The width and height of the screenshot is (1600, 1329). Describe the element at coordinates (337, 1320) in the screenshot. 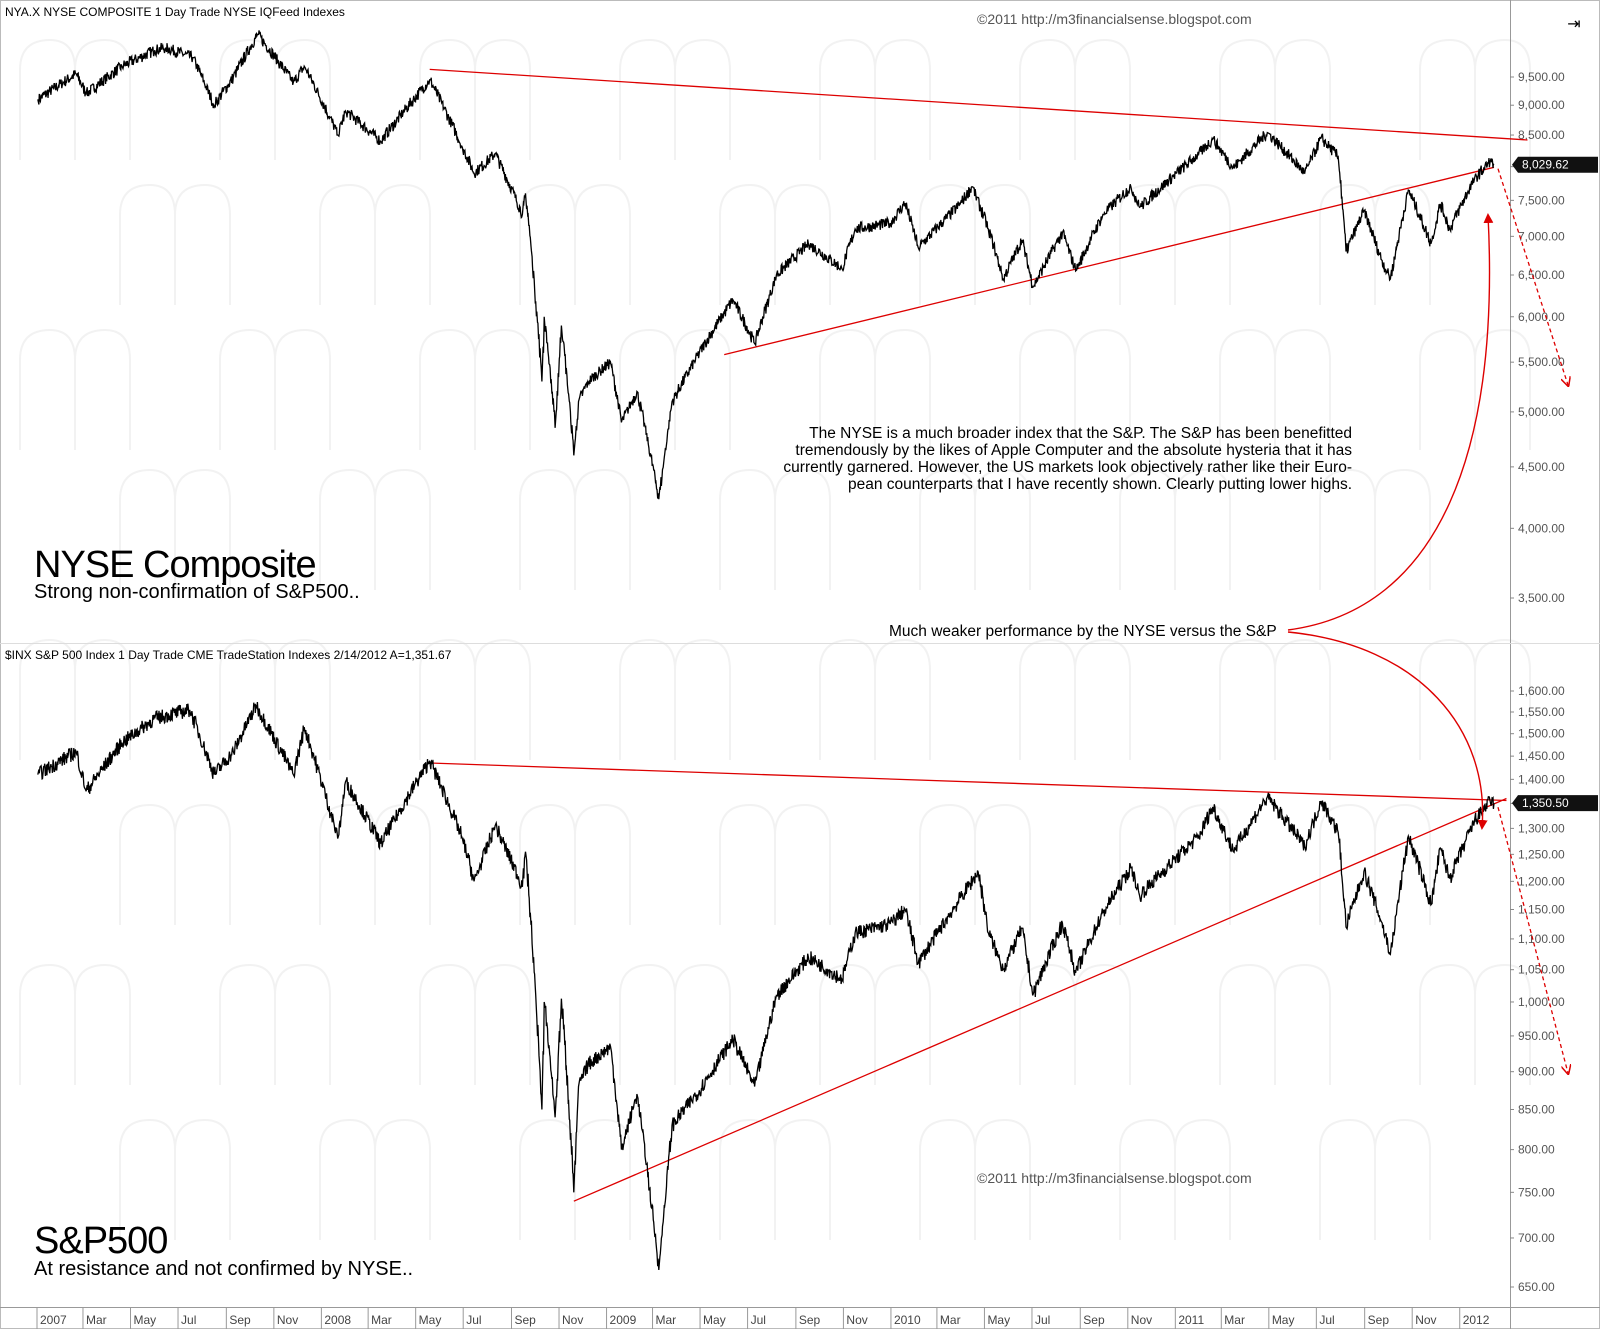

I see `x-tick-label: 2008` at that location.